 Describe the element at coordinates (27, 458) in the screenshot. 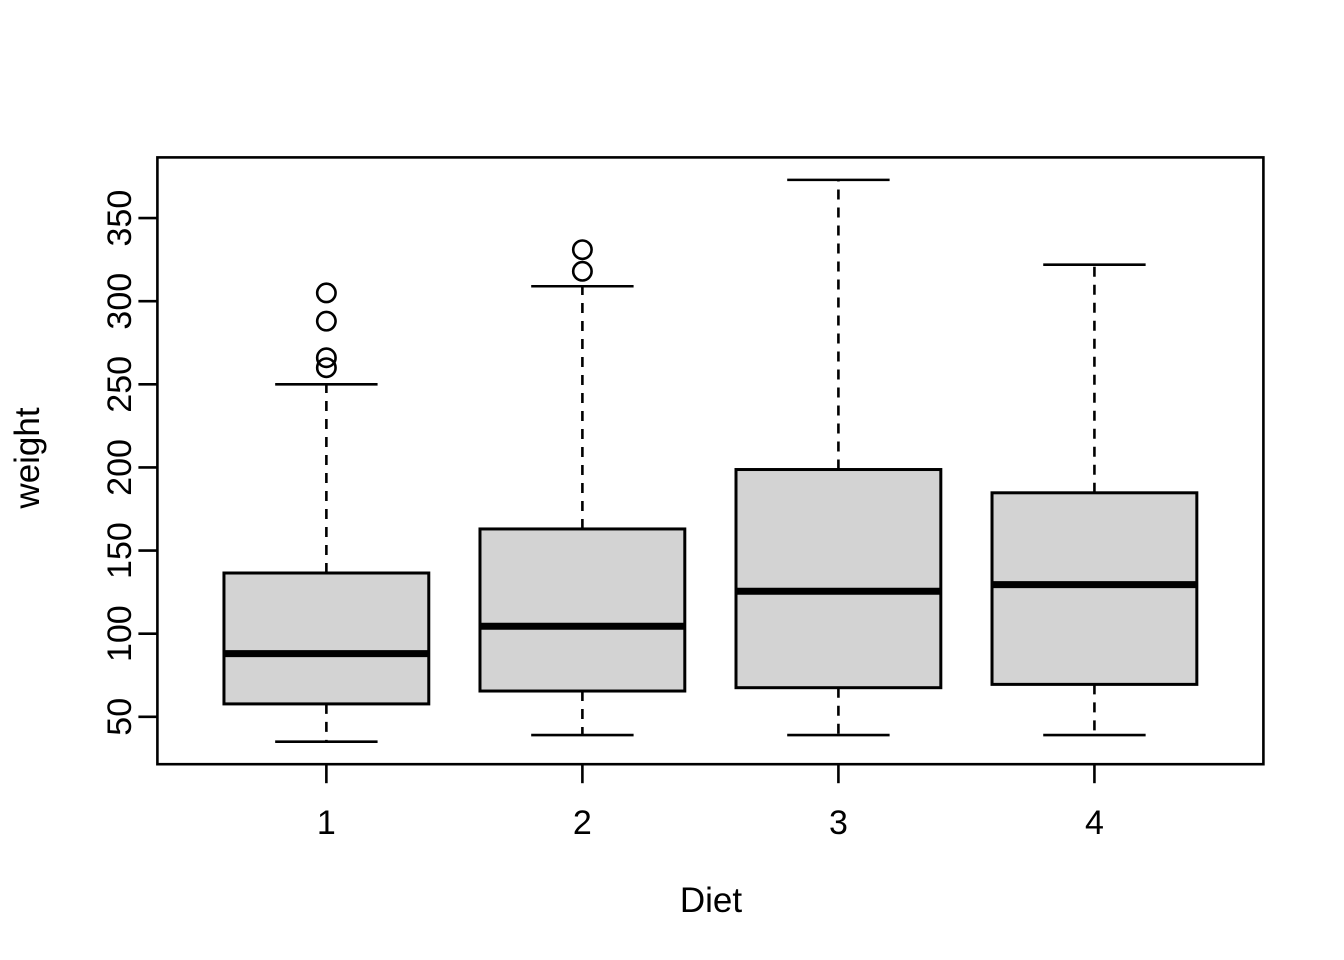

I see `y-axis-title: weight` at that location.